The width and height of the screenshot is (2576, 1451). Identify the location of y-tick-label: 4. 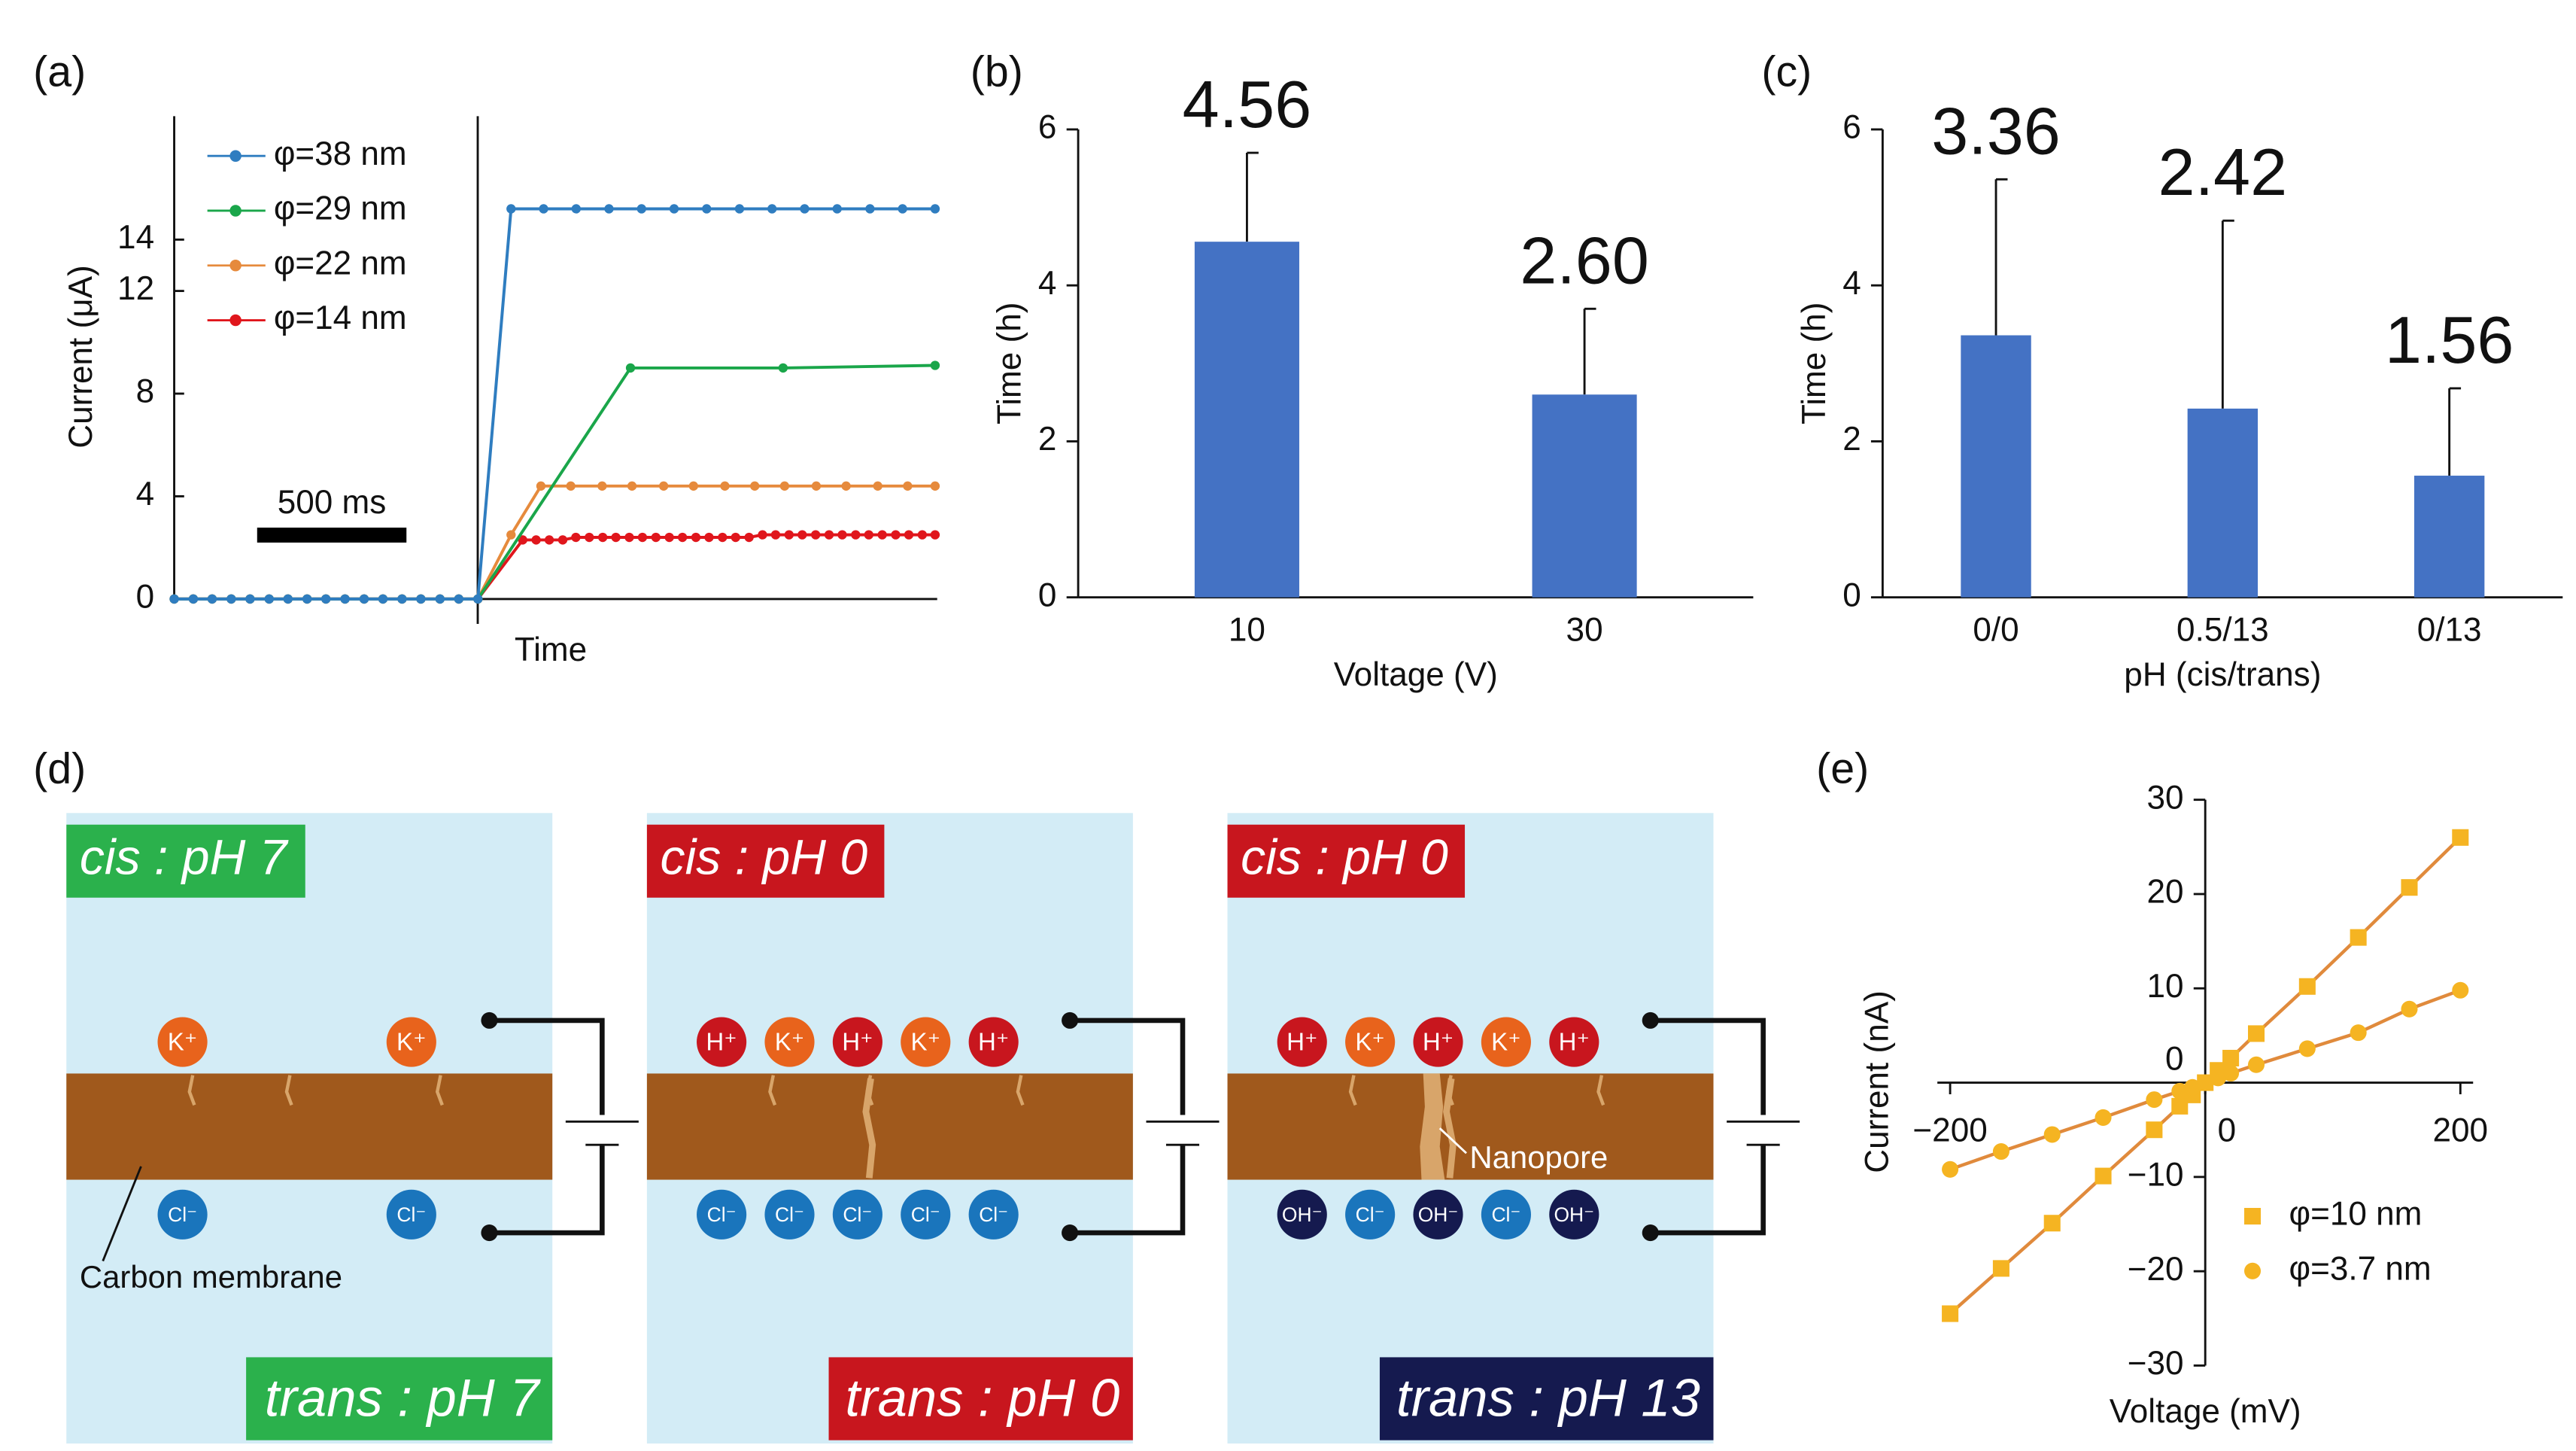
(1851, 283).